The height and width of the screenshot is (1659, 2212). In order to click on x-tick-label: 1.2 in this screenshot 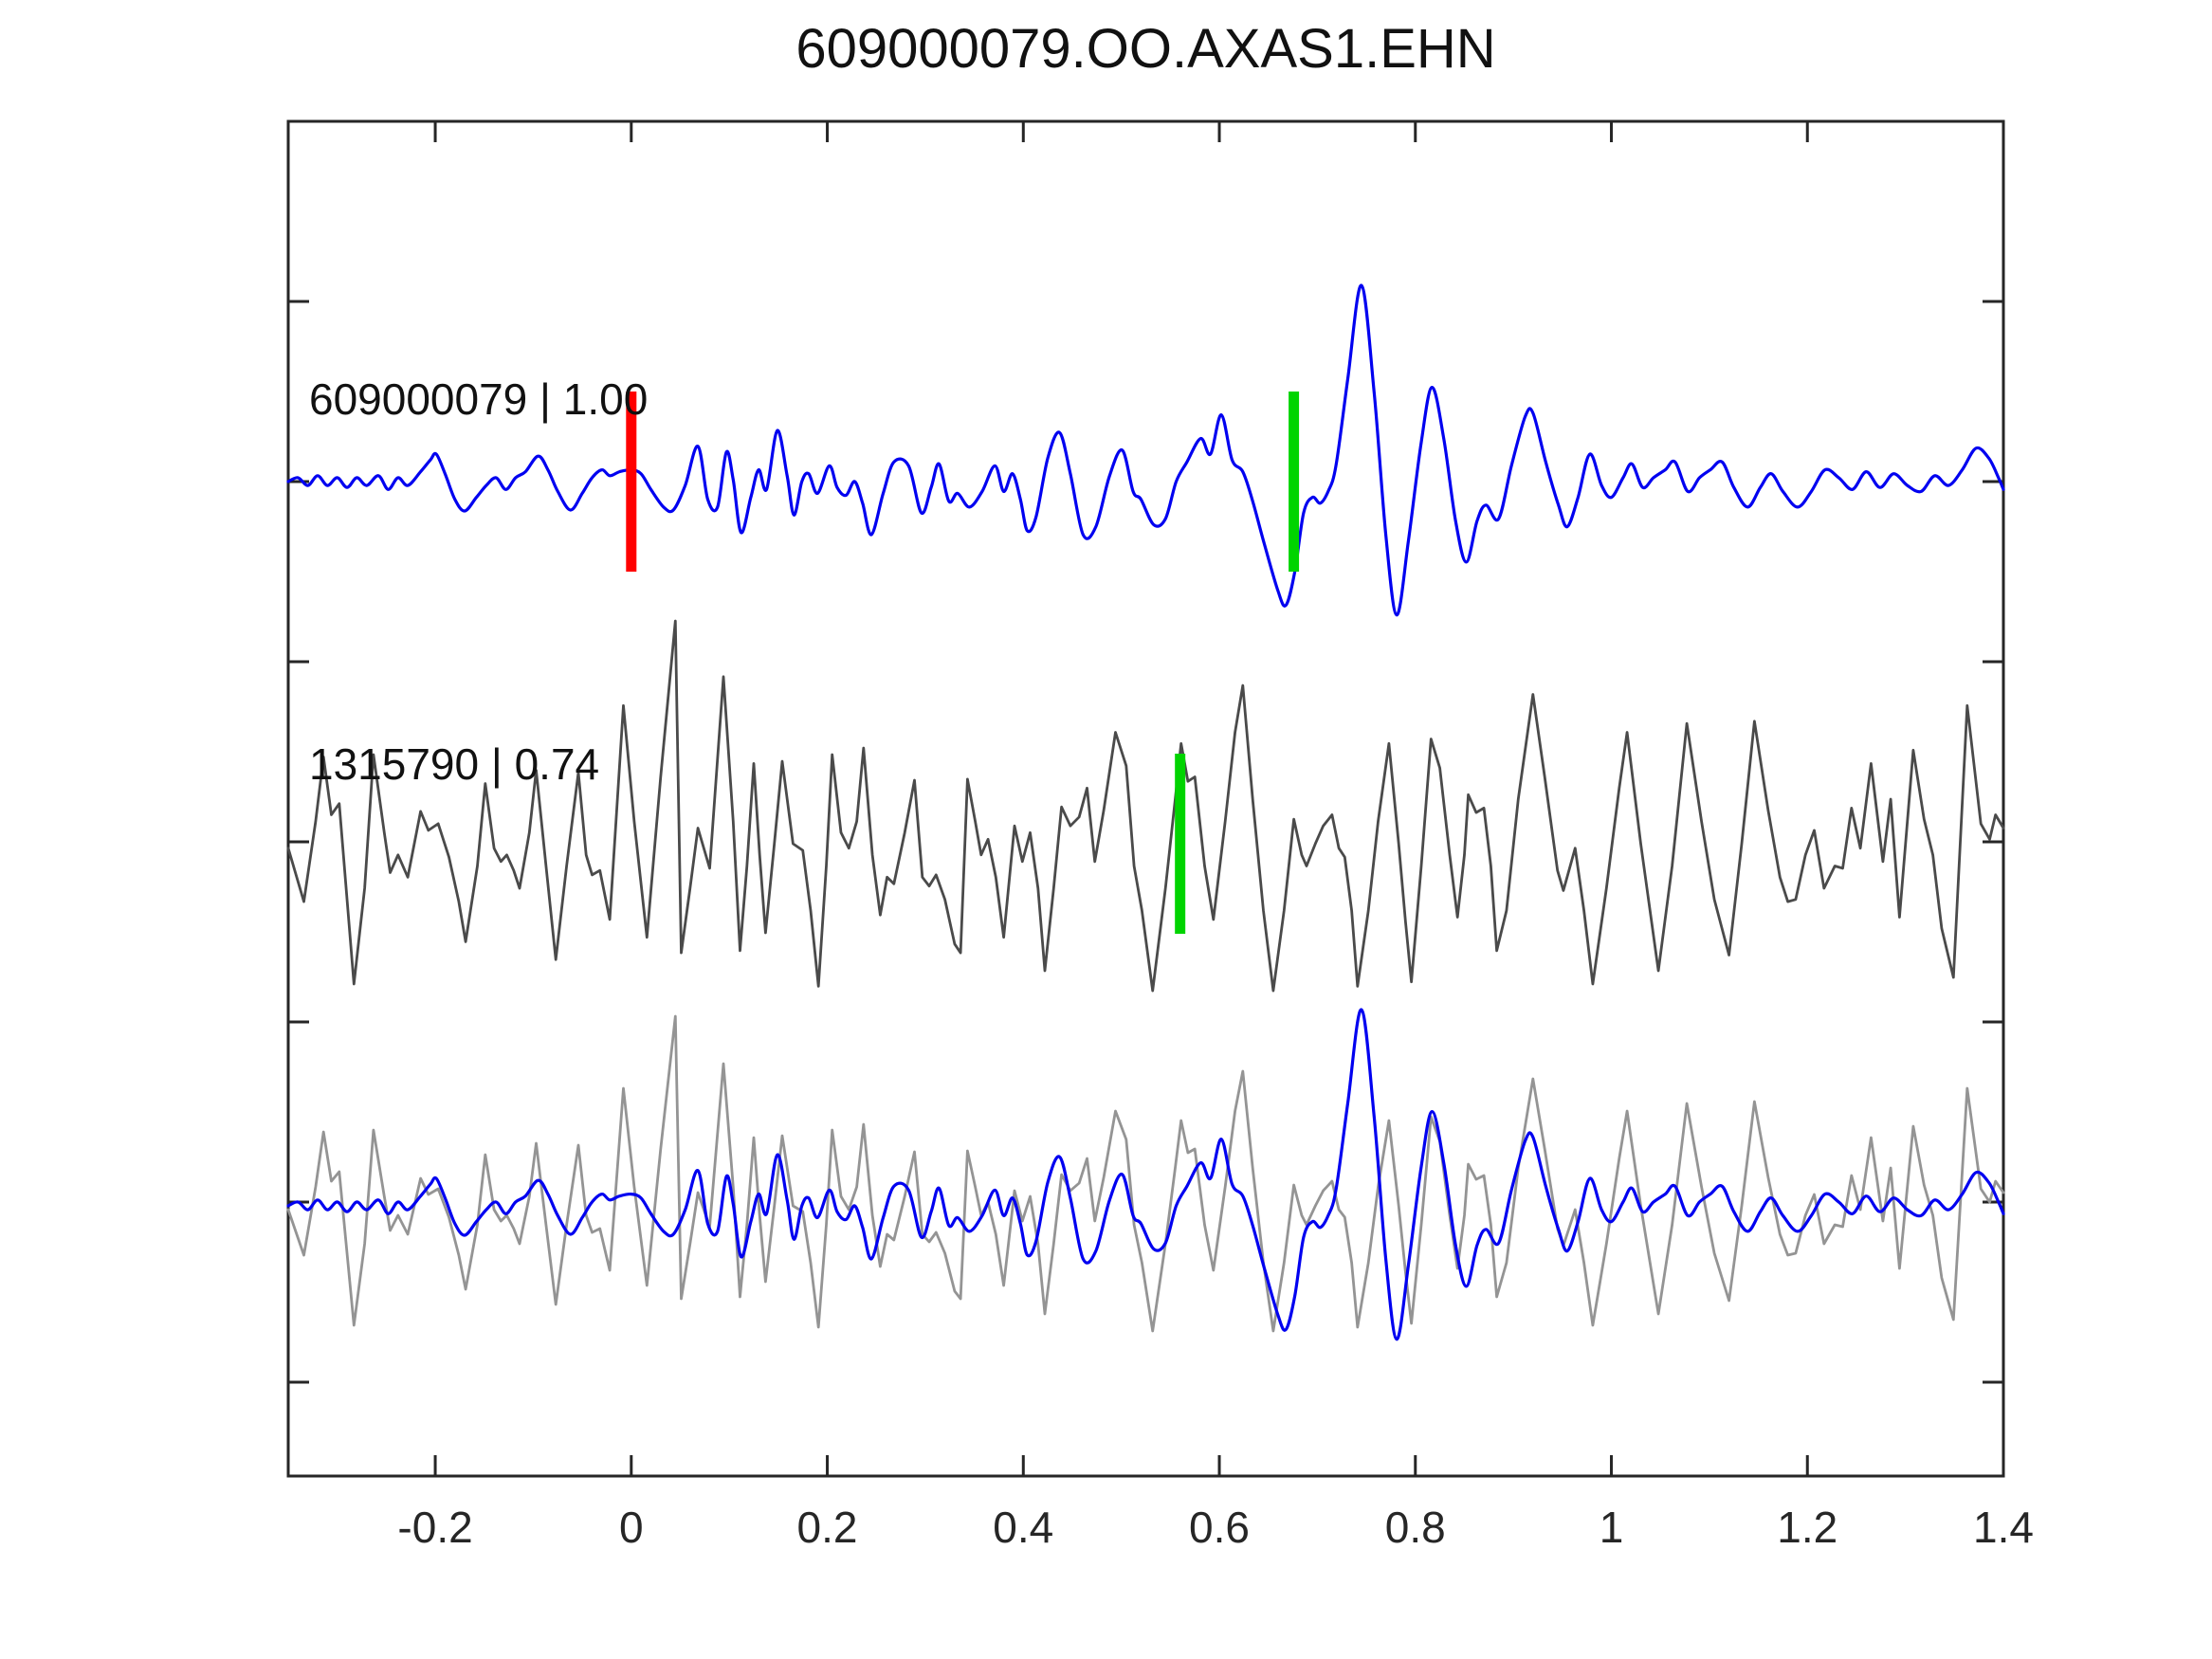, I will do `click(1807, 1527)`.